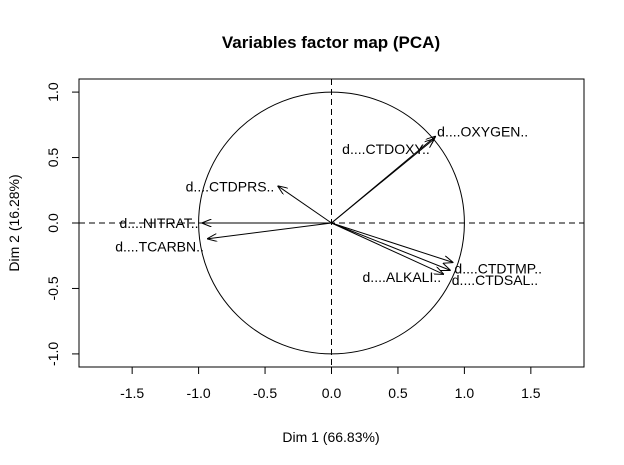 This screenshot has width=624, height=465. Describe the element at coordinates (230, 186) in the screenshot. I see `variable-label: d....CTDPRS..` at that location.